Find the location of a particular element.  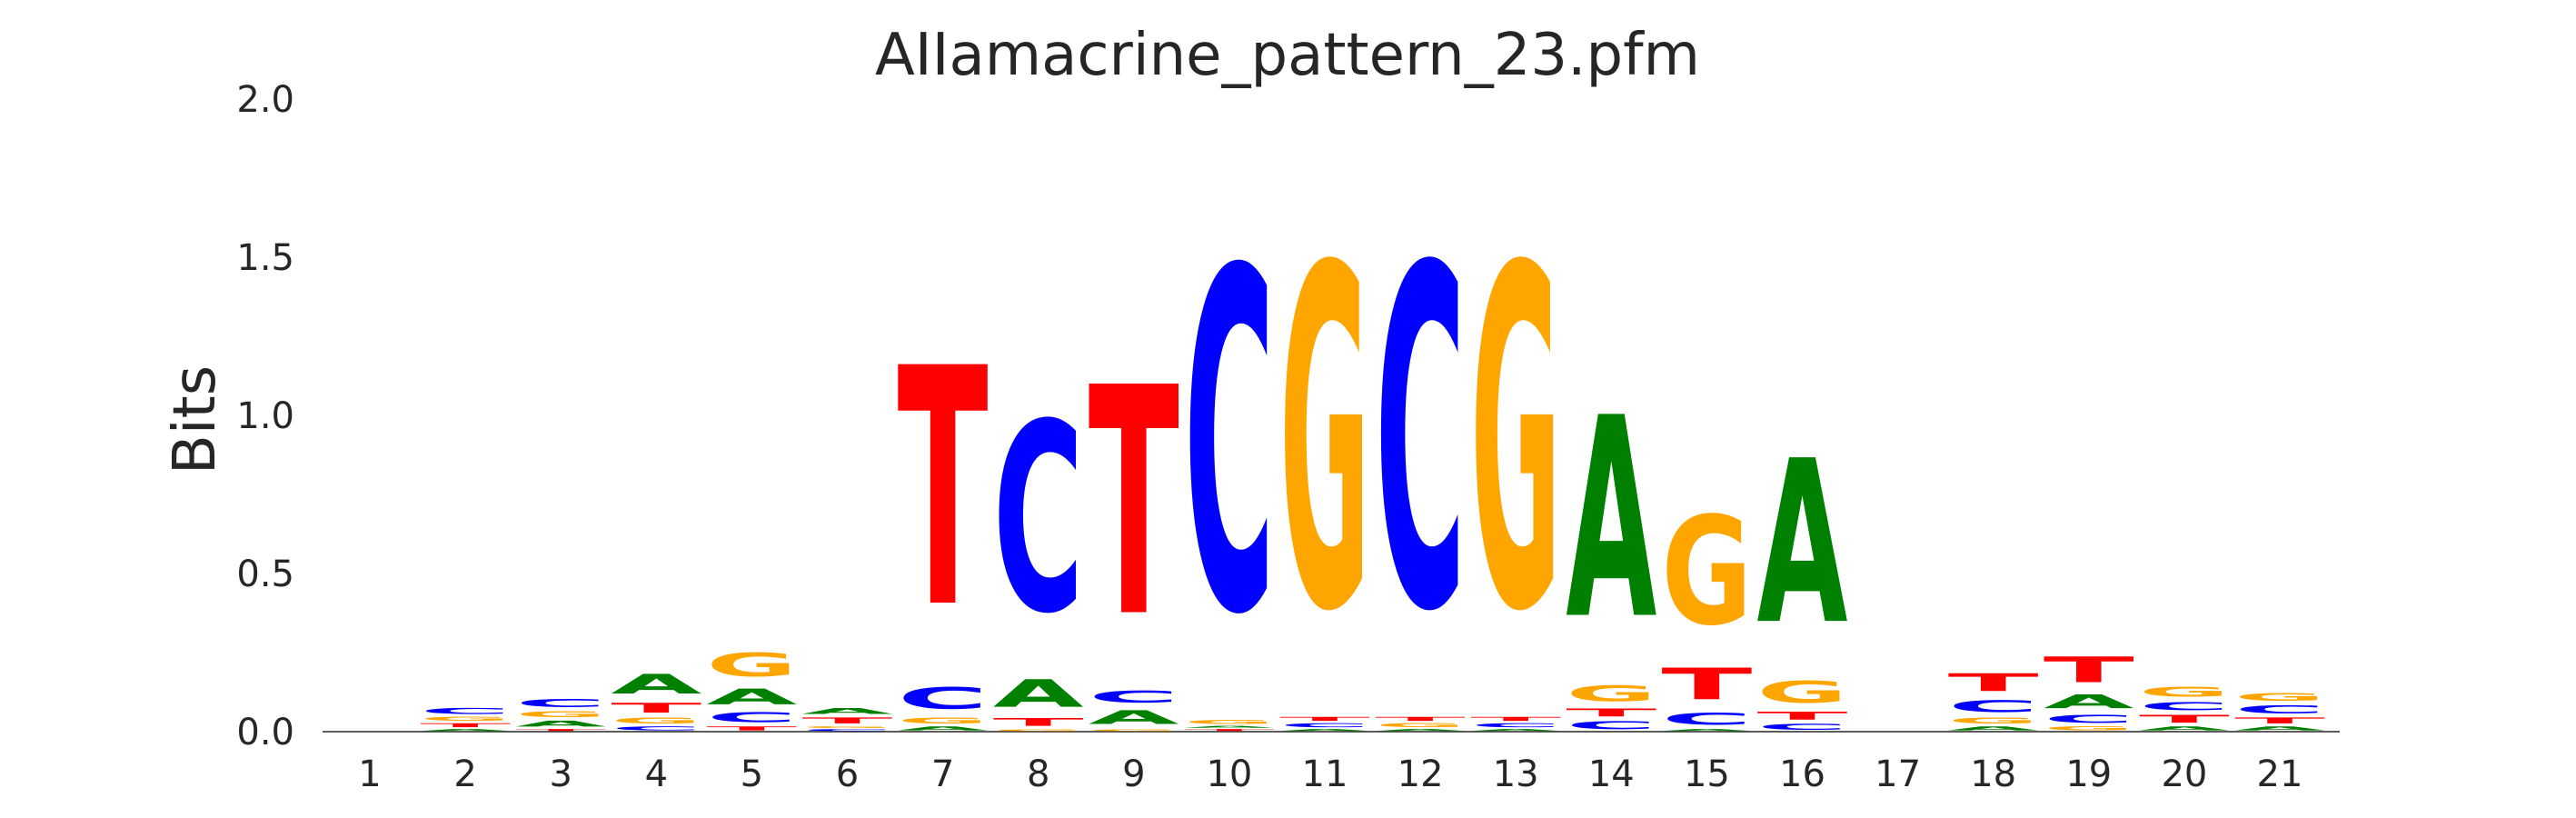

x-tick-label: 16 is located at coordinates (1802, 774).